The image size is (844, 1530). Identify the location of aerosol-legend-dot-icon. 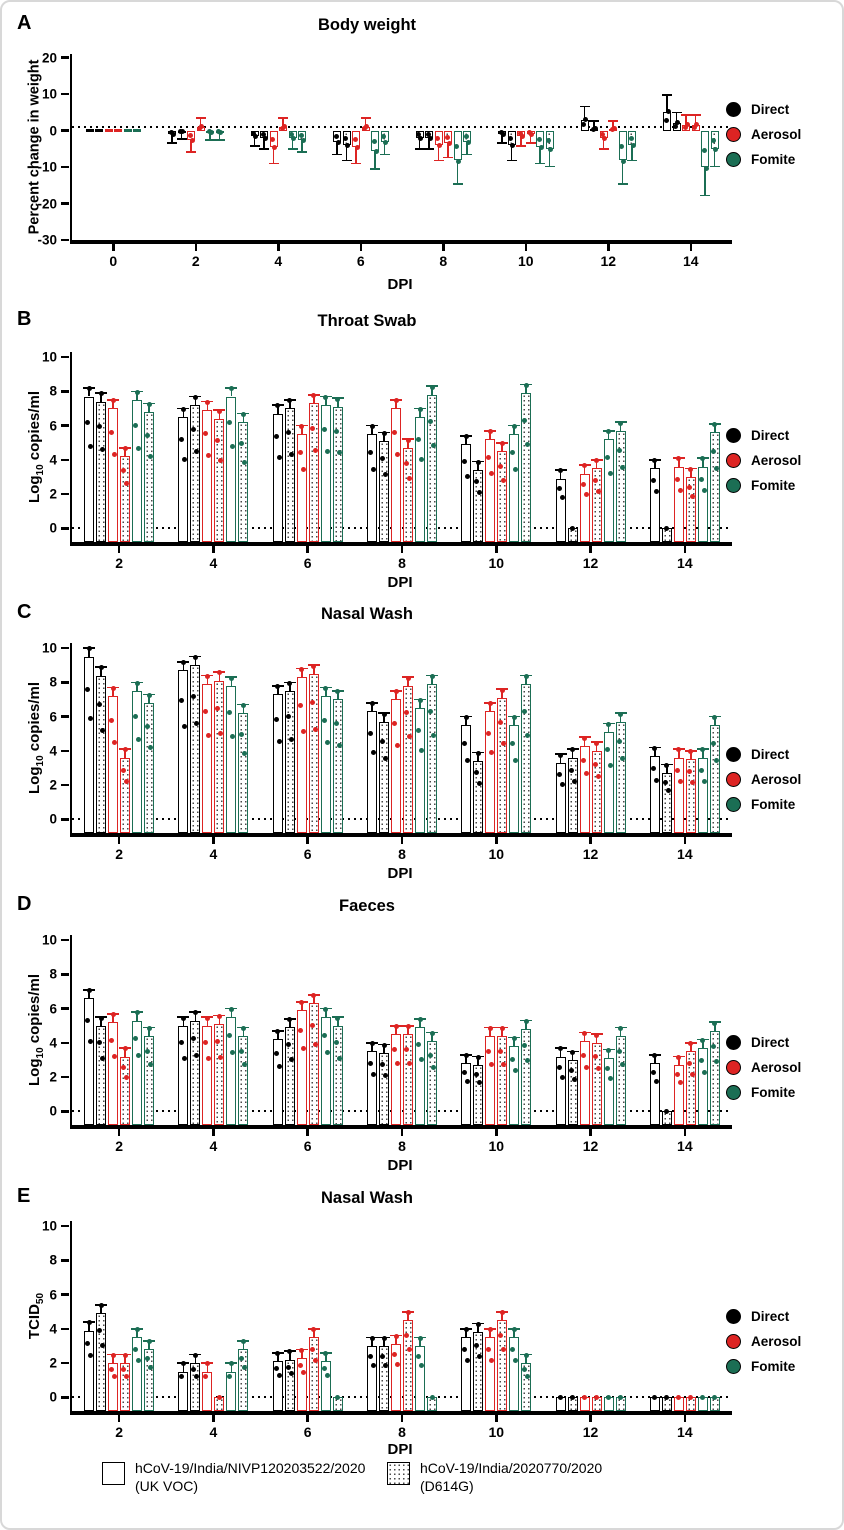
(733, 1067).